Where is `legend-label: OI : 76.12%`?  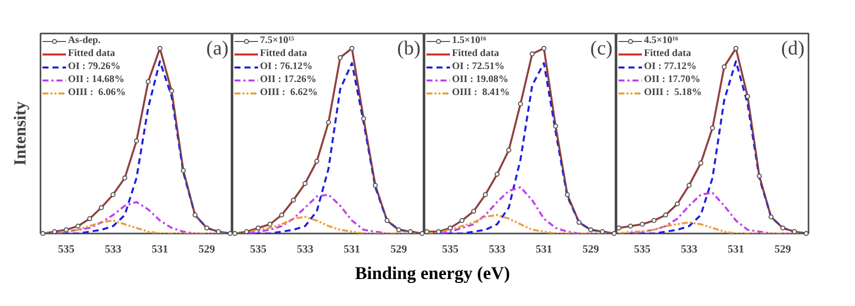 legend-label: OI : 76.12% is located at coordinates (286, 66).